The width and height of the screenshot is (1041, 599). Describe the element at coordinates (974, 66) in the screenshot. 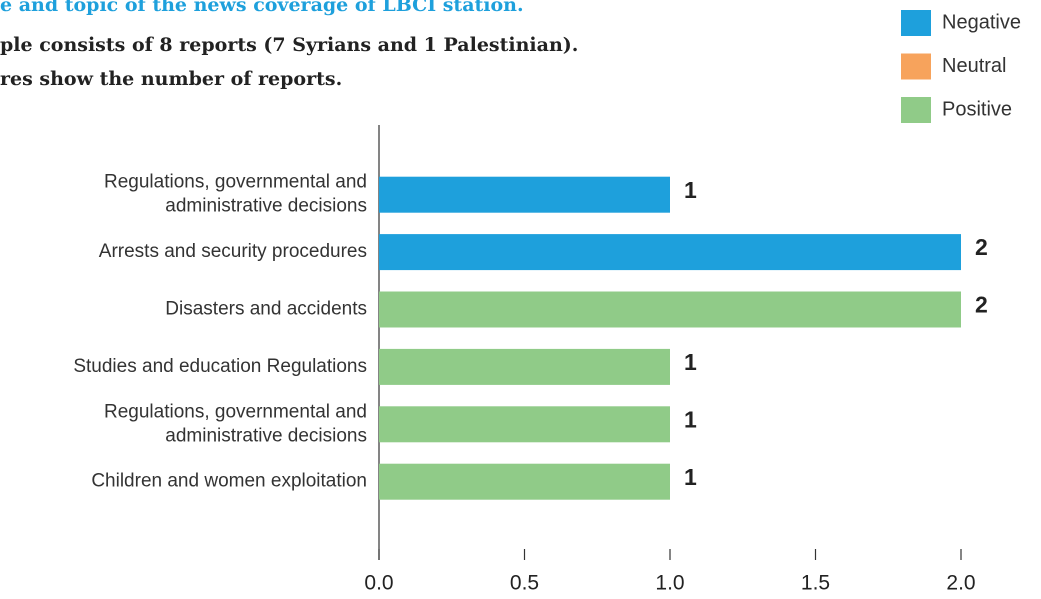

I see `legend-label: Neutral` at that location.